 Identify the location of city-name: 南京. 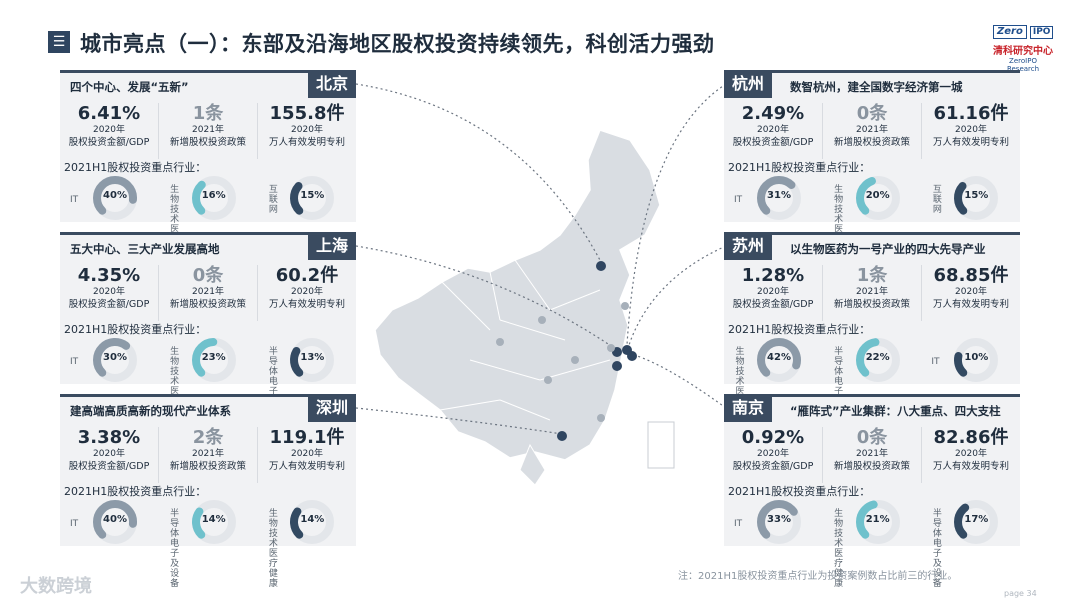
(748, 408).